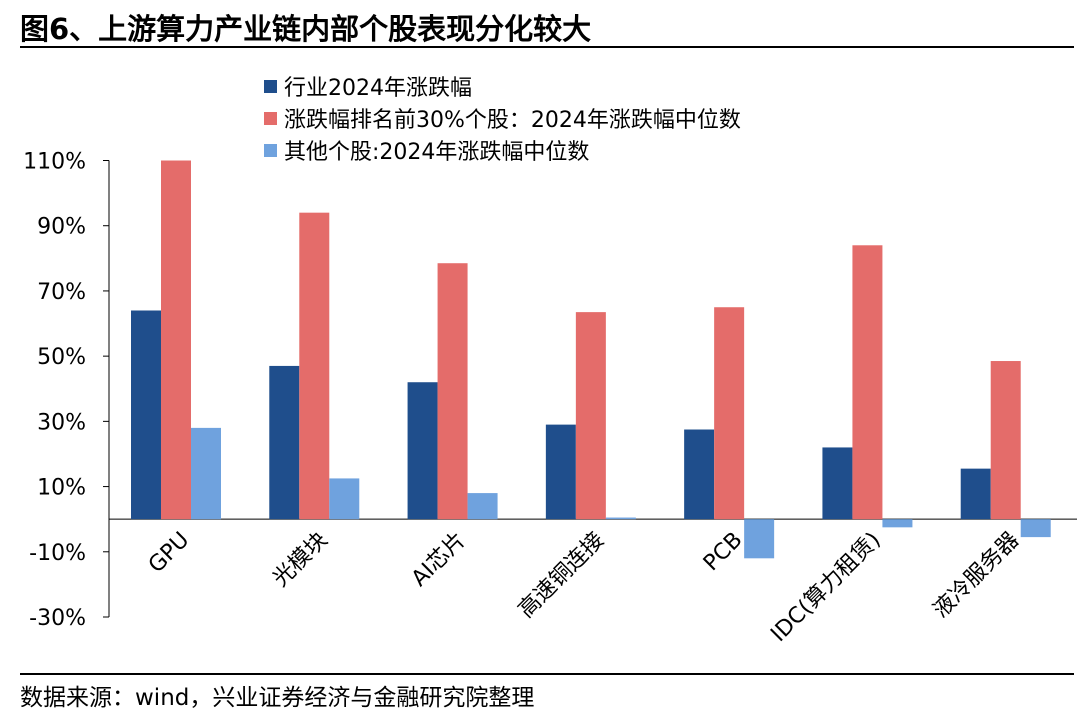 The width and height of the screenshot is (1080, 715). I want to click on y-tick-label: 110%, so click(54, 162).